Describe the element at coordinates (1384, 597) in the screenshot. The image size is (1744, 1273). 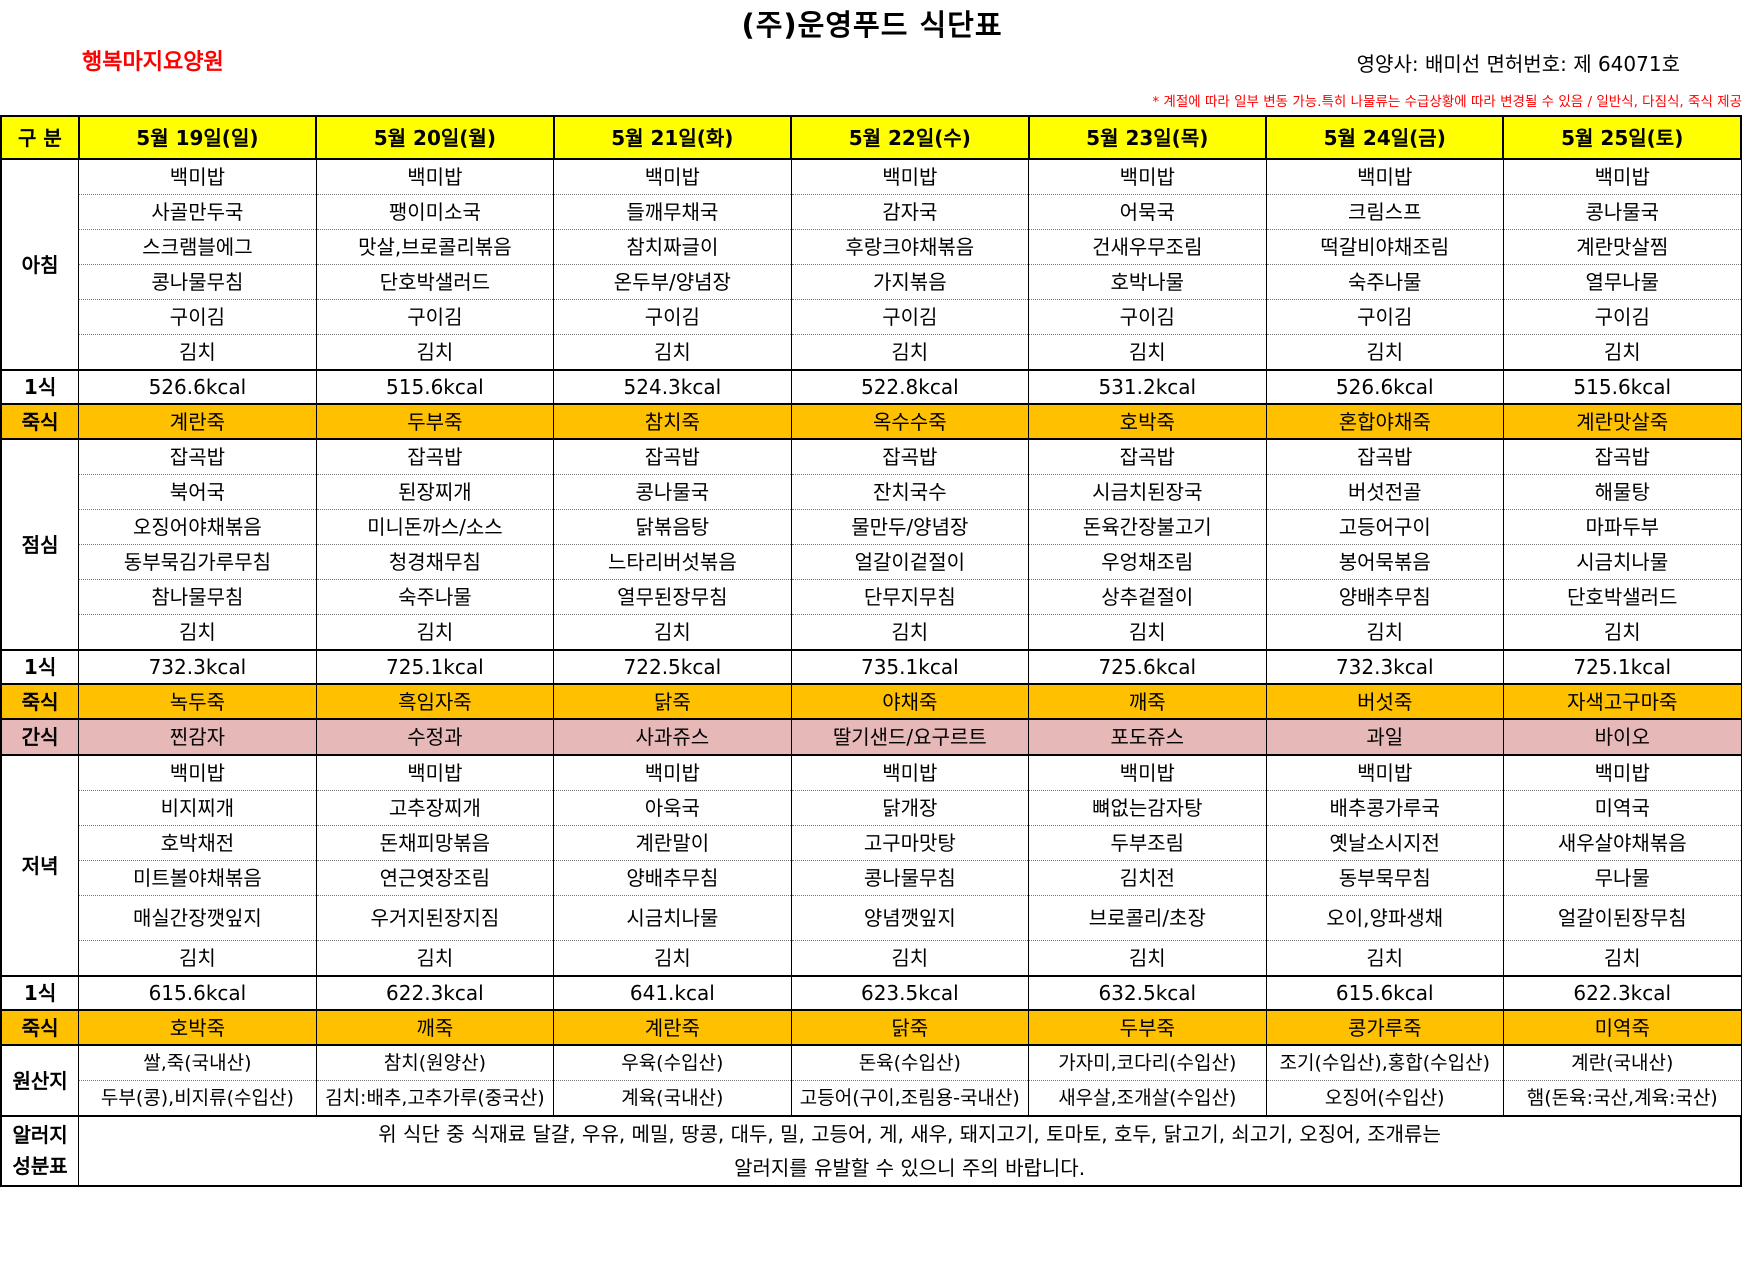
I see `menu-item: 양배추무침` at that location.